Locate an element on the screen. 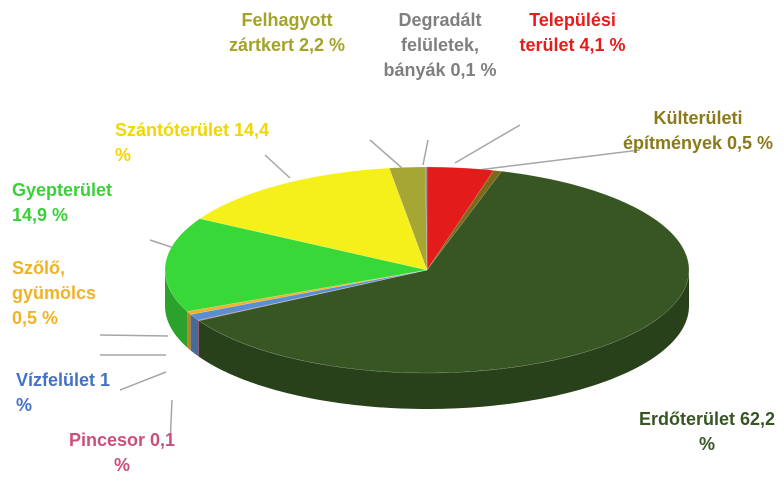  category-label: Települési terület is located at coordinates (567, 32).